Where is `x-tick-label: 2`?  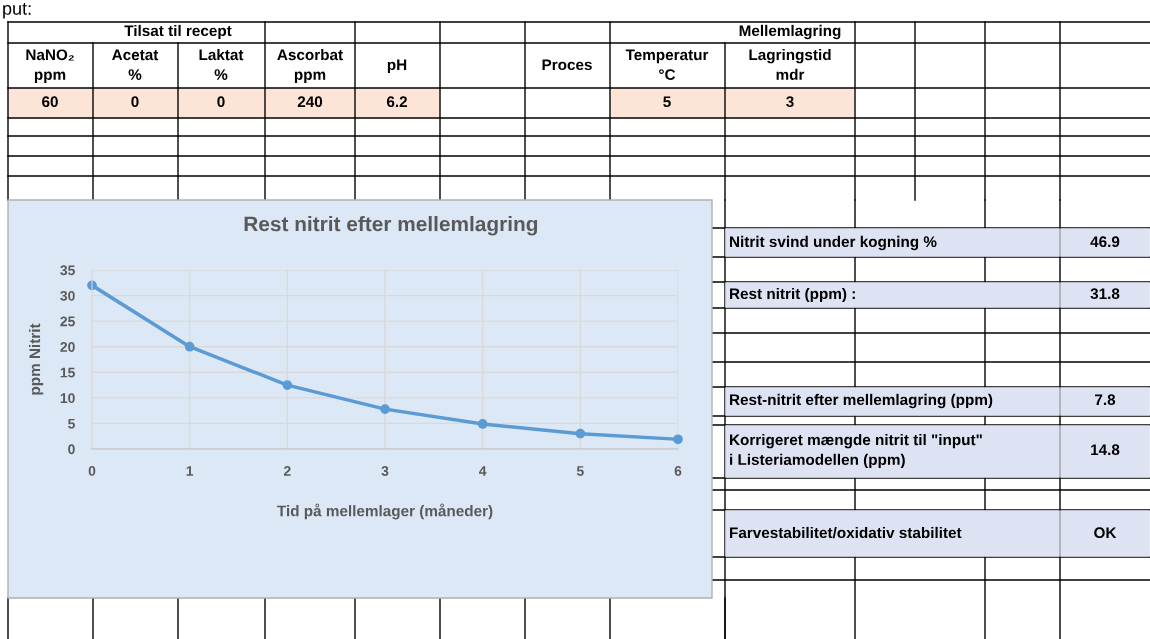
x-tick-label: 2 is located at coordinates (287, 471).